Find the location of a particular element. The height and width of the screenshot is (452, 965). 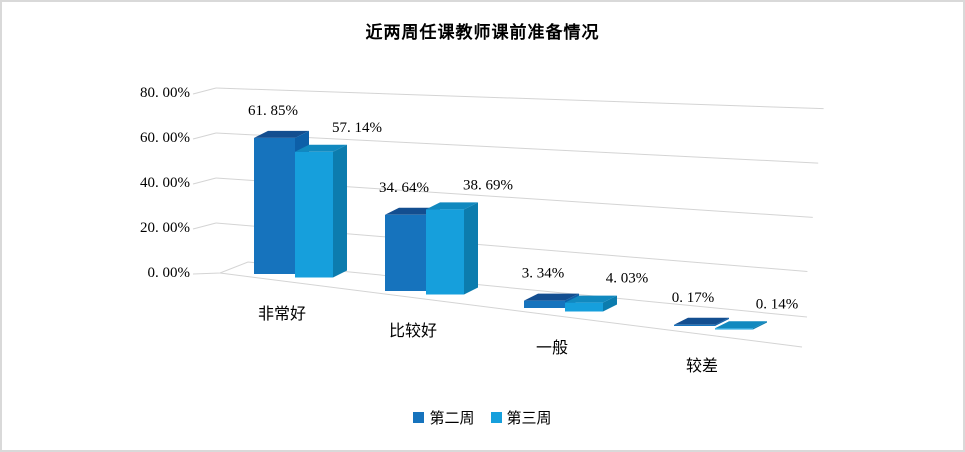

bar-series2-cat0-side is located at coordinates (340, 211).